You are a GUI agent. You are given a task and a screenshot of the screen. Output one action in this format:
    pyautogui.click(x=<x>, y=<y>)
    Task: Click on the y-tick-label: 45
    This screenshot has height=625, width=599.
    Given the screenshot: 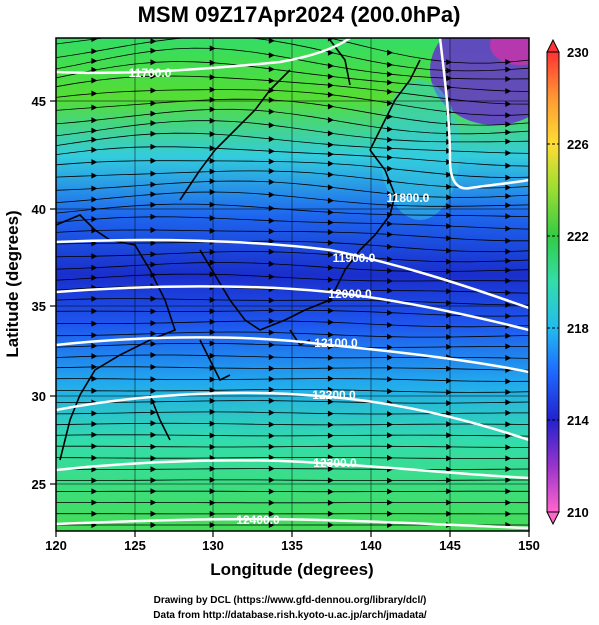 What is the action you would take?
    pyautogui.click(x=39, y=101)
    